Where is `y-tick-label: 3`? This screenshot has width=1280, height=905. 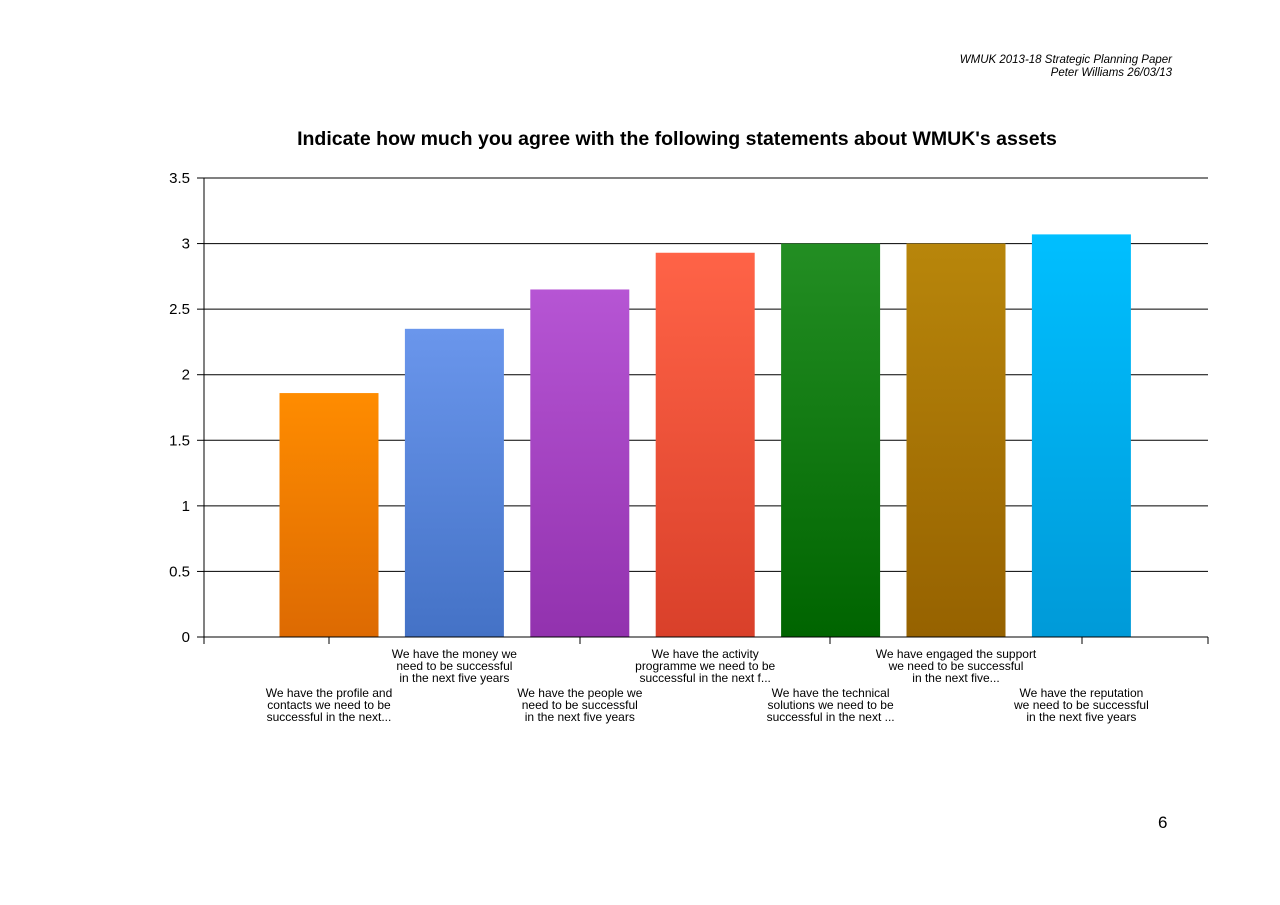
y-tick-label: 3 is located at coordinates (186, 244).